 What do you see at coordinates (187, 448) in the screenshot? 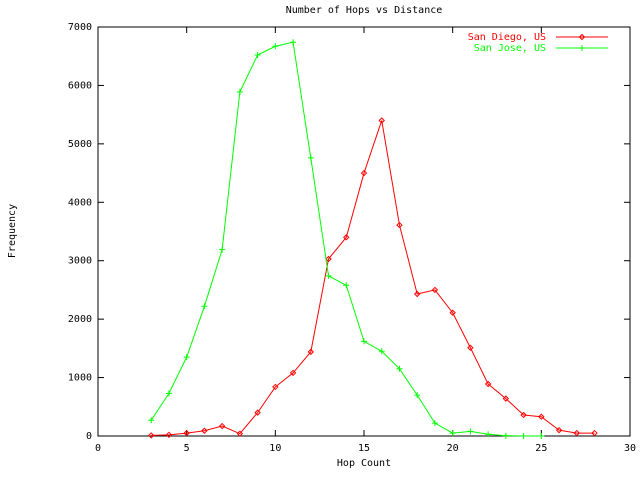
I see `x-tick-label: 5` at bounding box center [187, 448].